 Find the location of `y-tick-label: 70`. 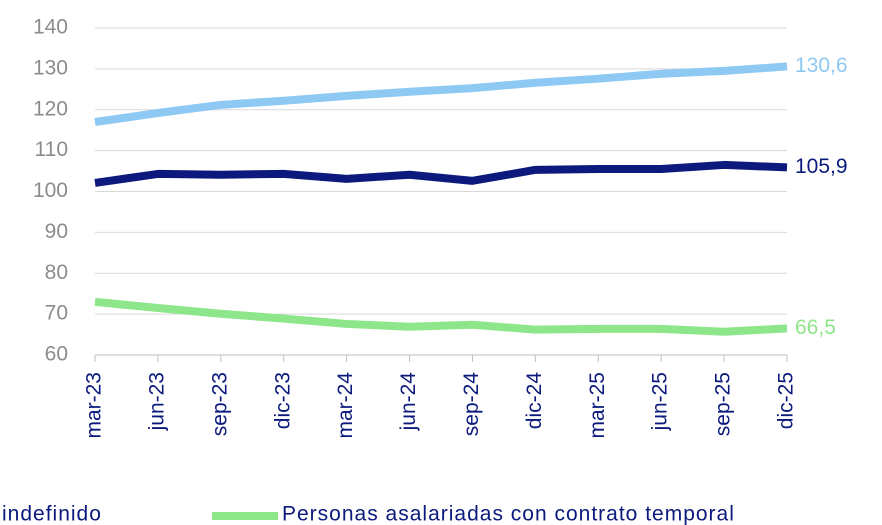

y-tick-label: 70 is located at coordinates (56, 313).